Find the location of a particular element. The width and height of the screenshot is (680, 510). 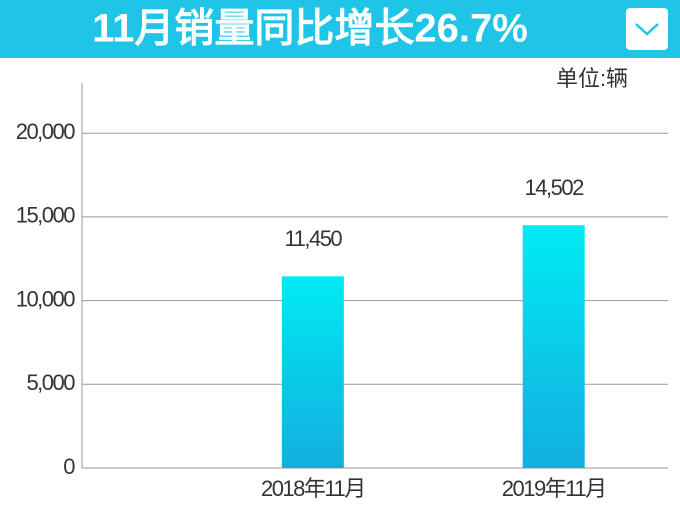

title-banner is located at coordinates (340, 29).